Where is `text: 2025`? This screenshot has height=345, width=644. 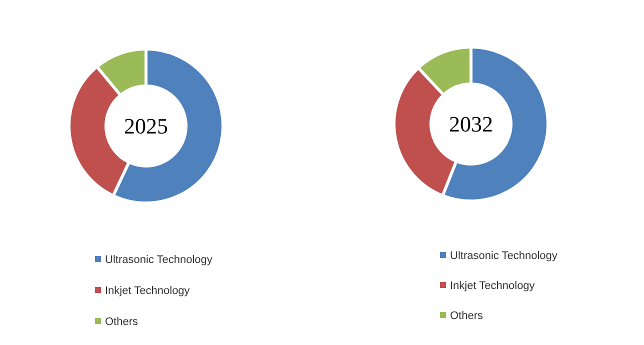 text: 2025 is located at coordinates (146, 126).